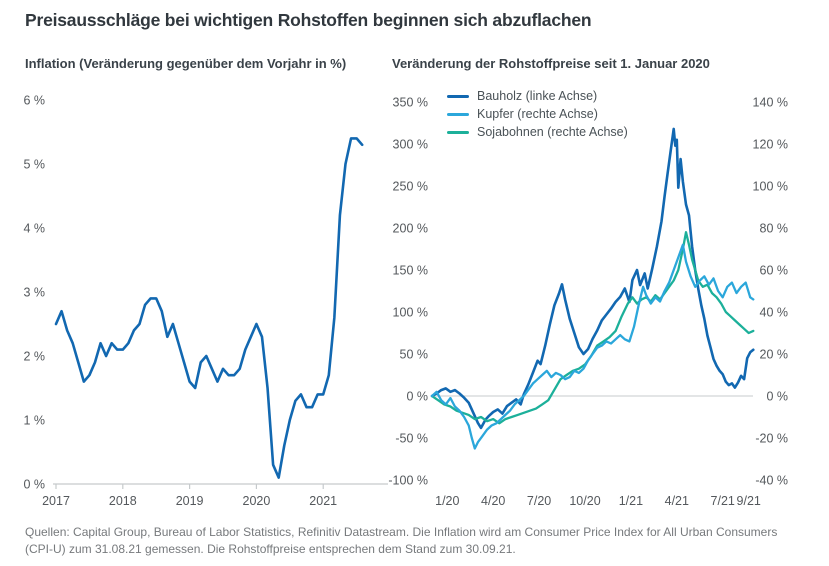 This screenshot has width=829, height=566. Describe the element at coordinates (257, 501) in the screenshot. I see `axis-tick-label: 2020` at that location.